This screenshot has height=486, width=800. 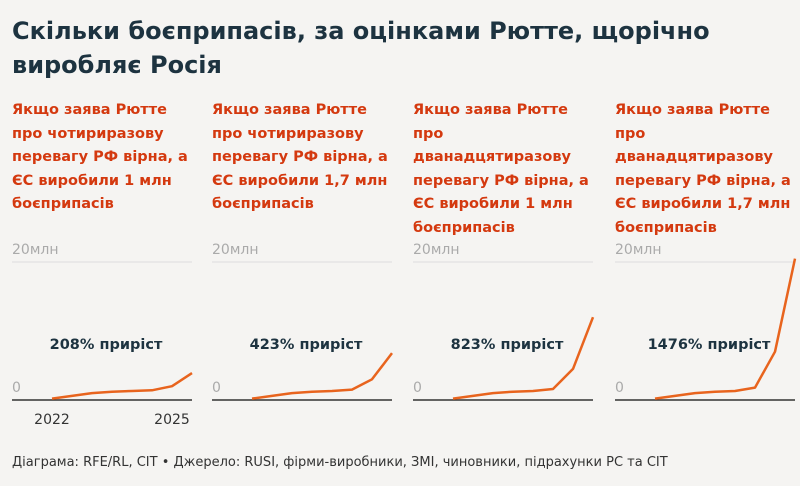 What do you see at coordinates (52, 420) in the screenshot?
I see `x-tick-label: 2022` at bounding box center [52, 420].